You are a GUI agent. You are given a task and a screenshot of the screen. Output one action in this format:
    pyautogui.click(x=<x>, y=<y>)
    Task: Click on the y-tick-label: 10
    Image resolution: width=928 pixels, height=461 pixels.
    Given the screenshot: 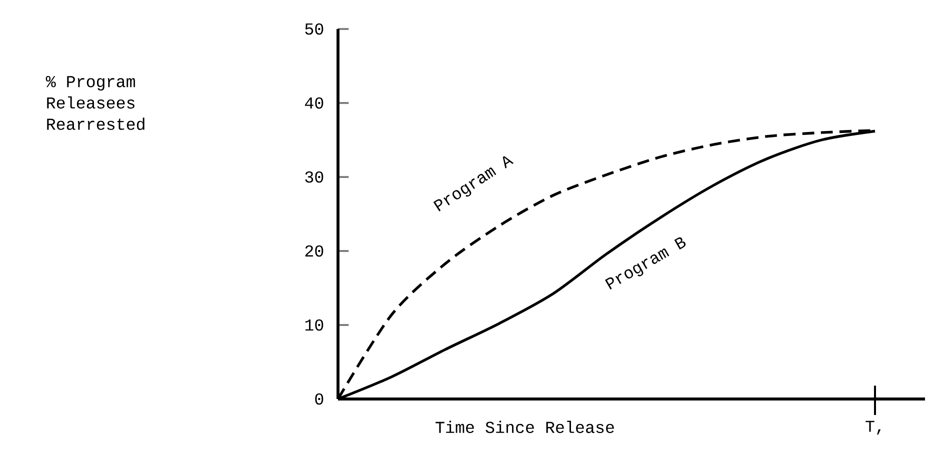 What is the action you would take?
    pyautogui.click(x=314, y=325)
    